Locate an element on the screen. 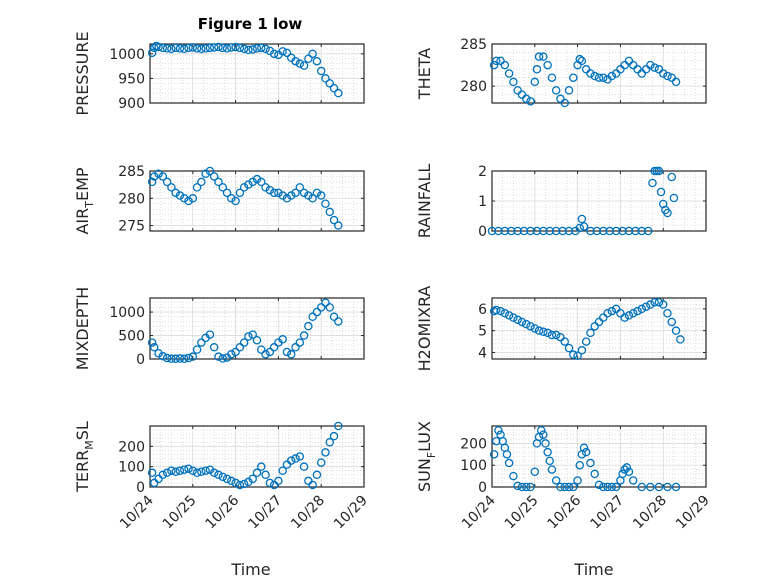 This screenshot has height=583, width=778. minor-grid is located at coordinates (257, 456).